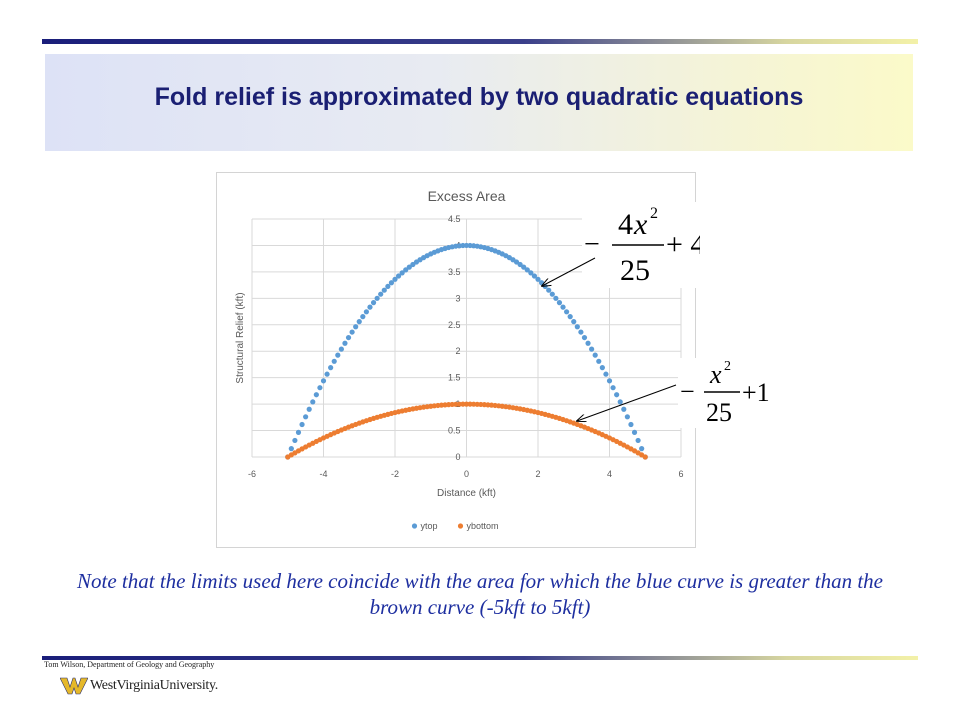 The image size is (960, 720). I want to click on x-tick-label: 0, so click(466, 474).